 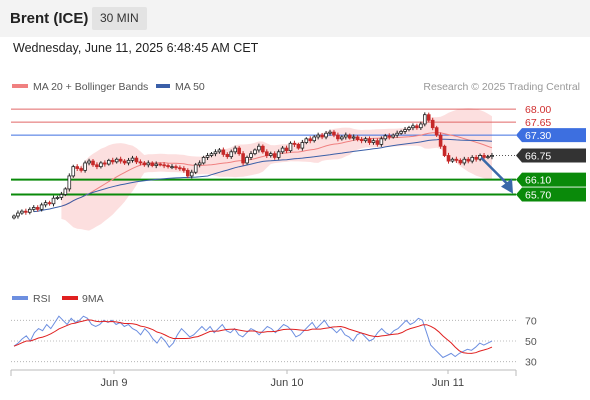 What do you see at coordinates (263, 175) in the screenshot?
I see `ma50-line` at bounding box center [263, 175].